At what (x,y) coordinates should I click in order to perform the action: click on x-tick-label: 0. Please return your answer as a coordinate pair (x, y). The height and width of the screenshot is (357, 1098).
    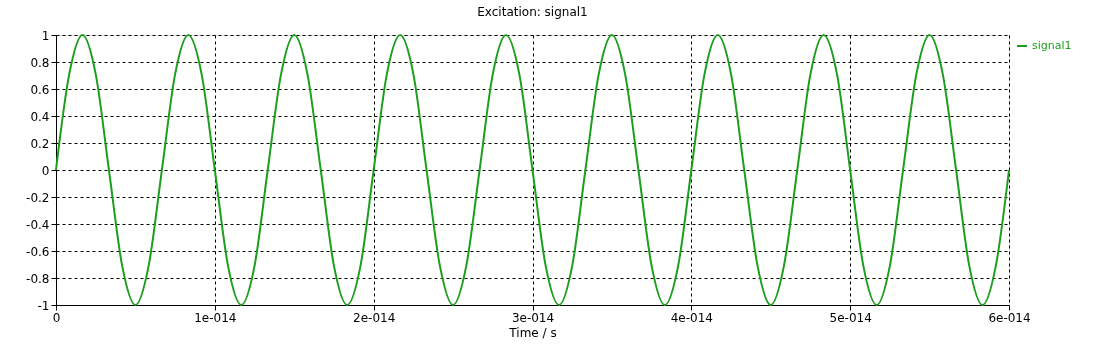
    Looking at the image, I should click on (56, 317).